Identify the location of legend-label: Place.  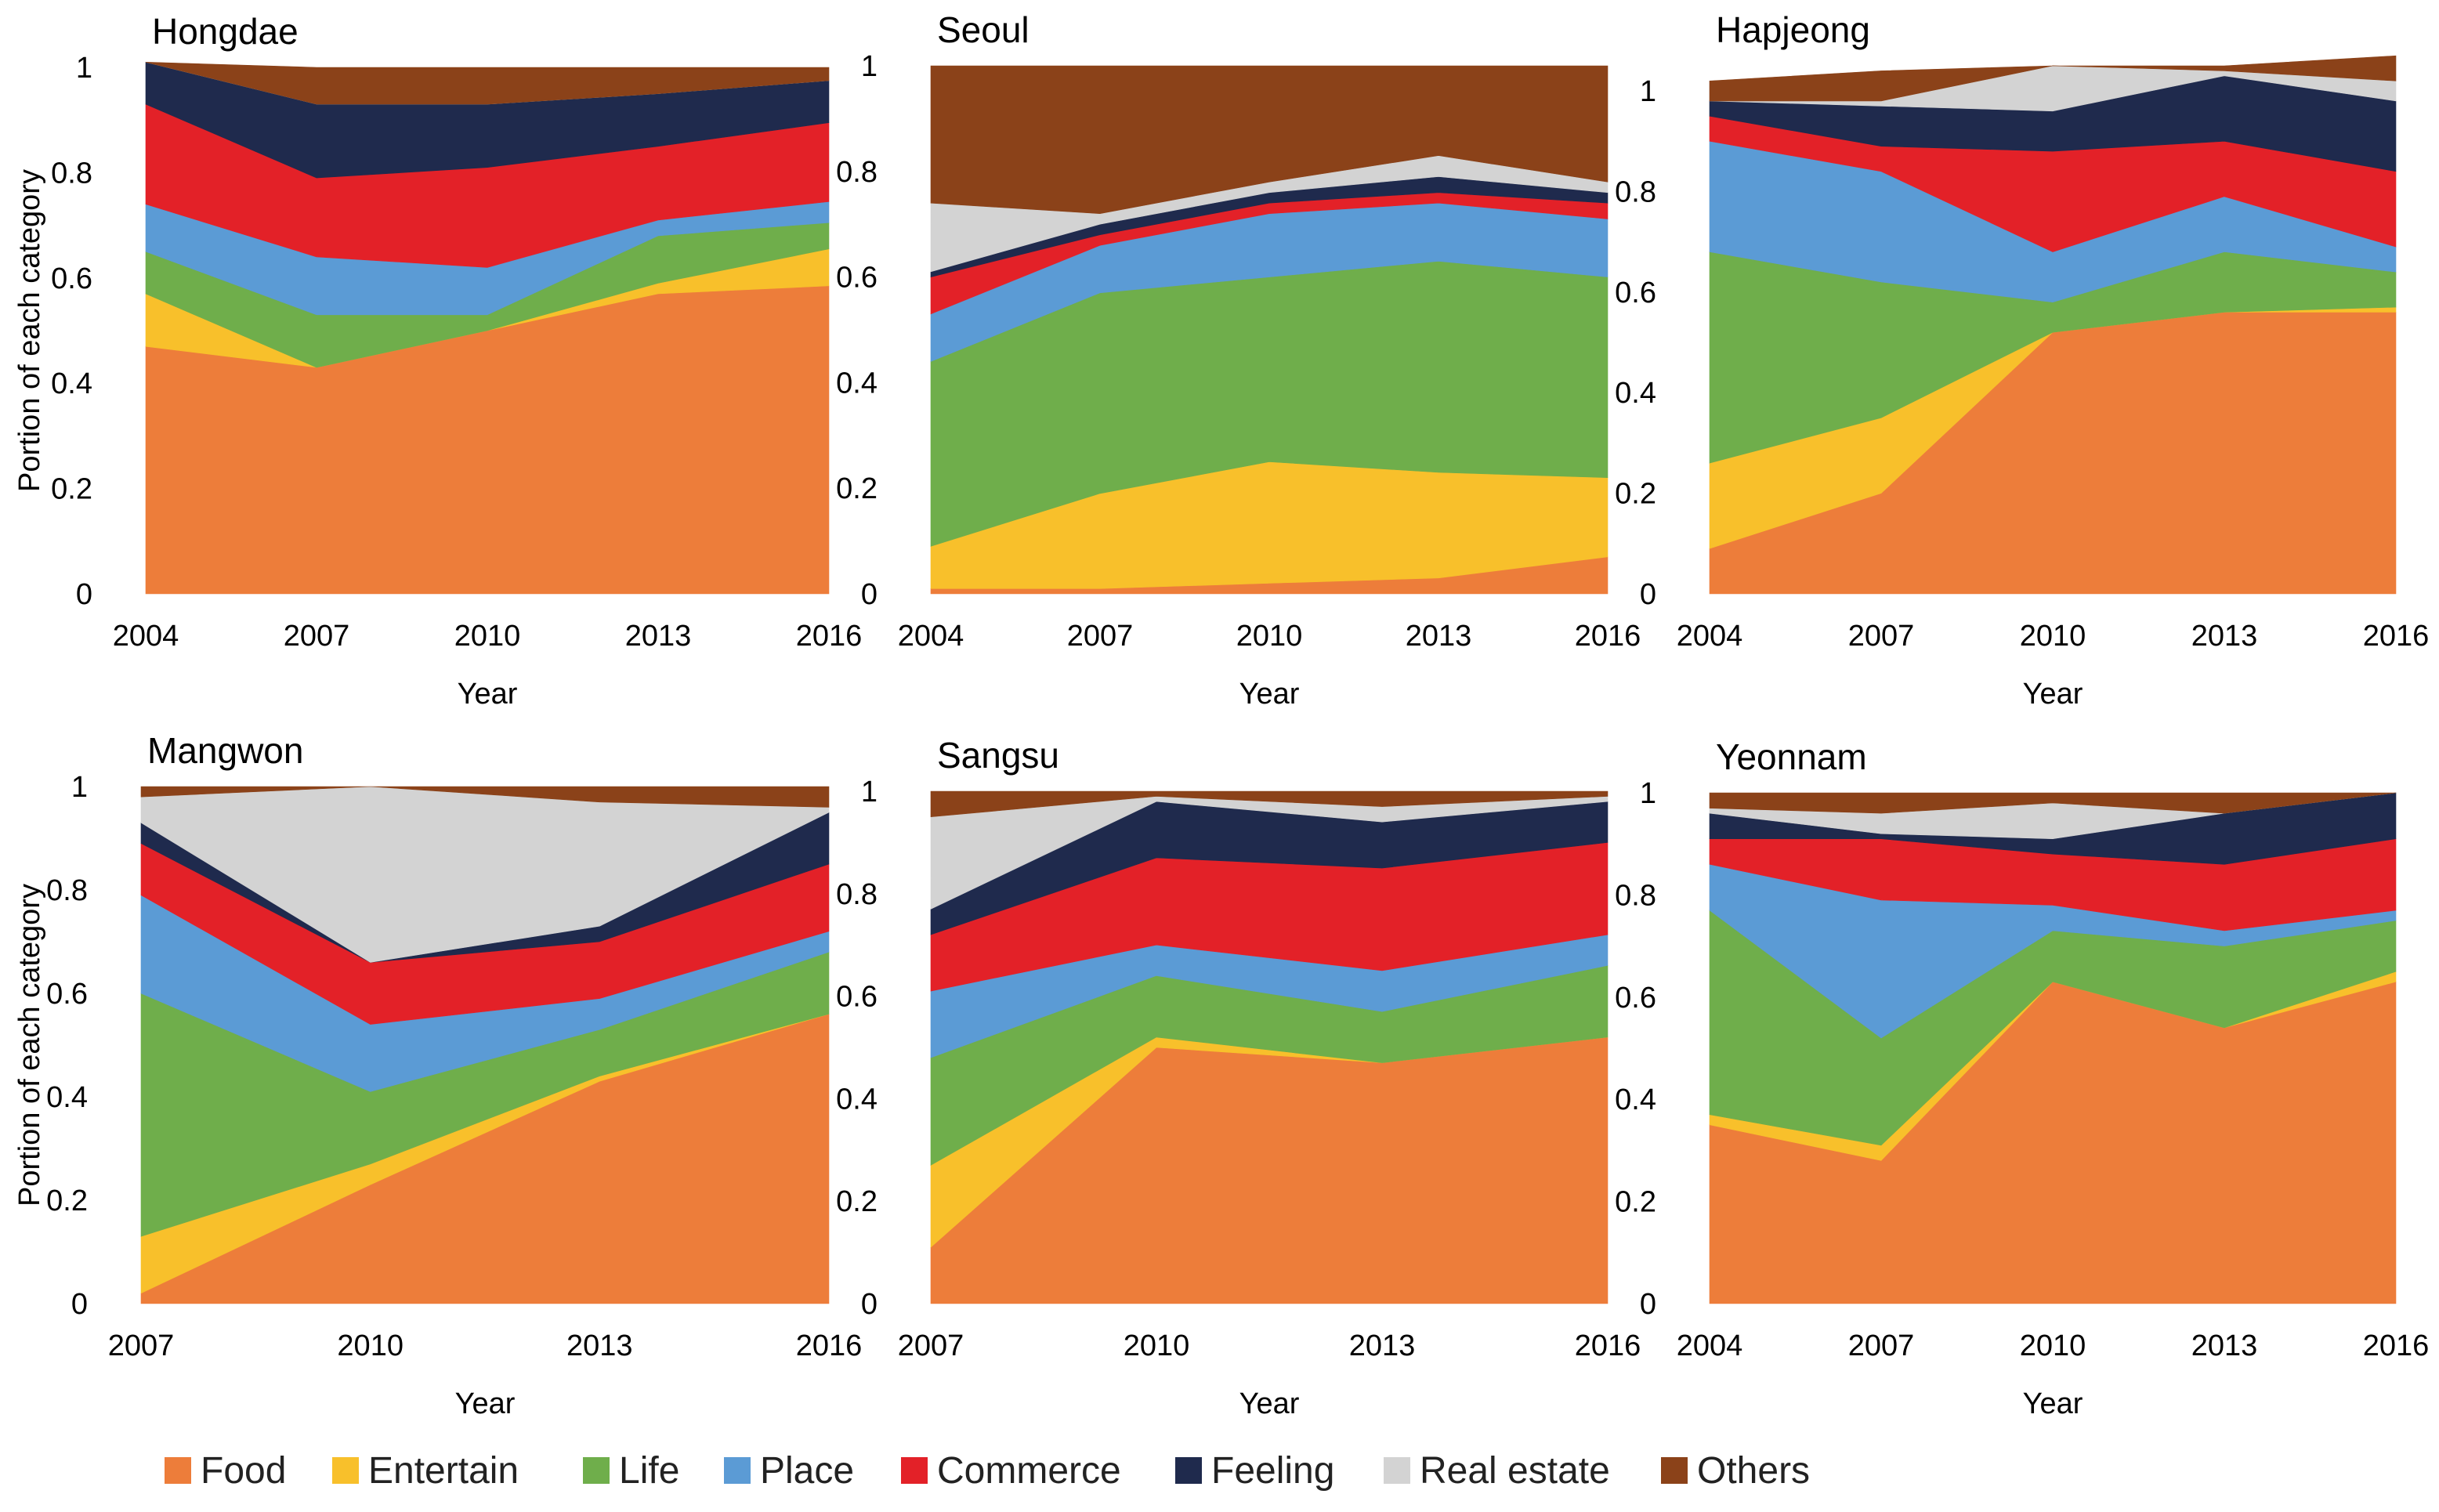
(807, 1471).